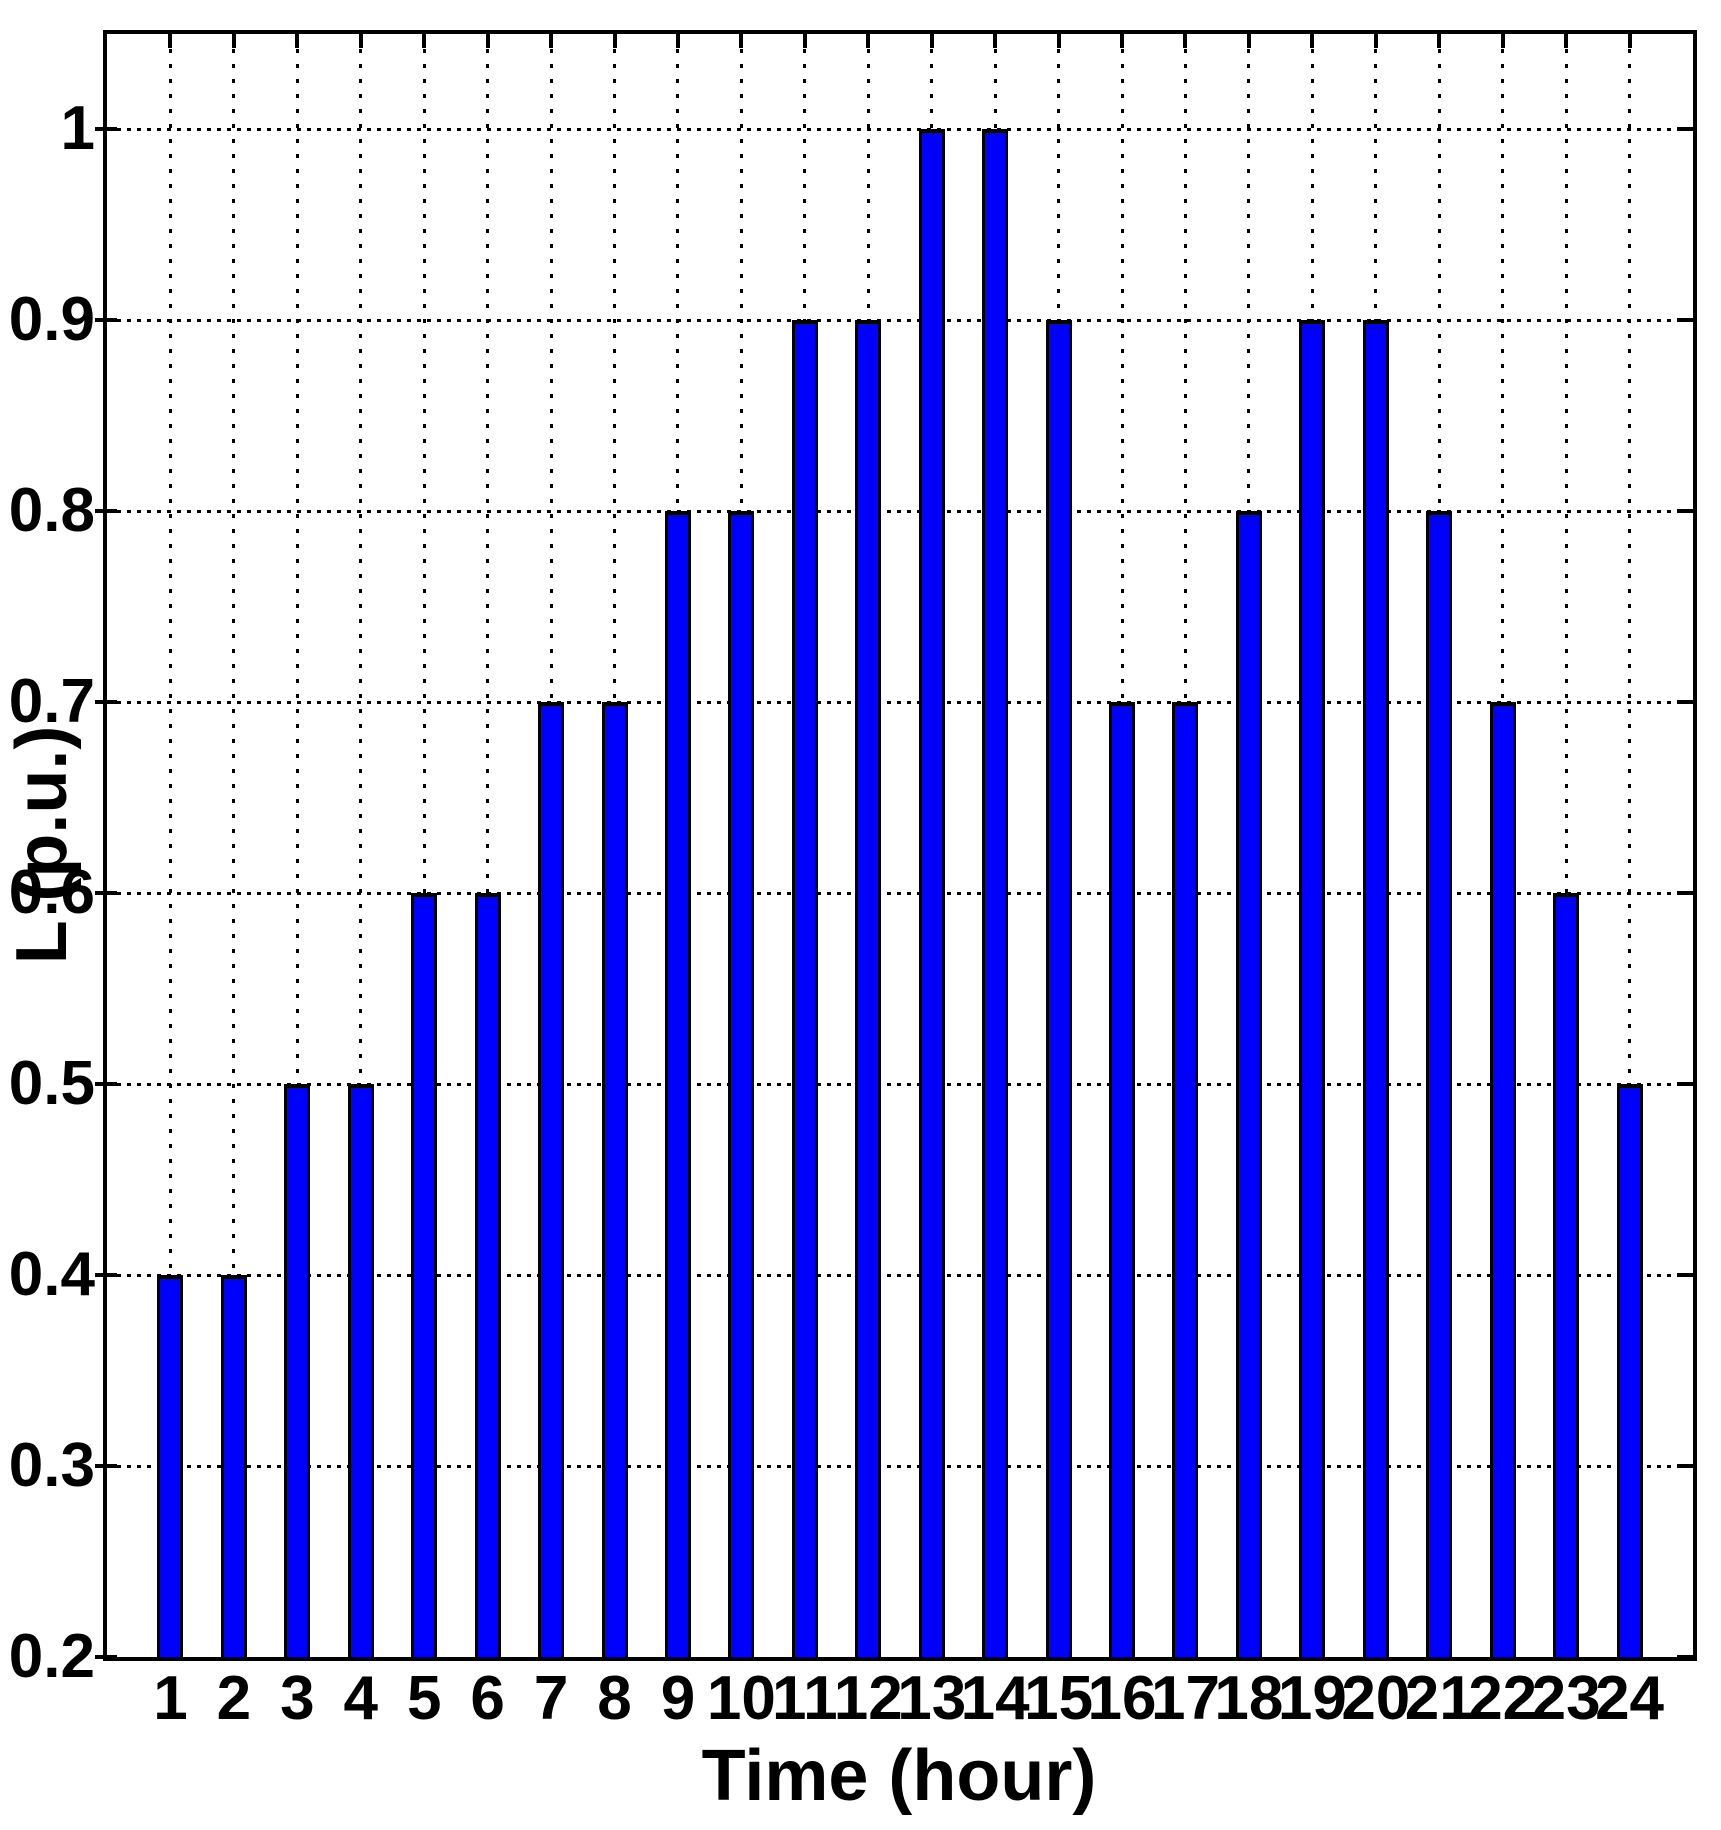 Image resolution: width=1721 pixels, height=1830 pixels. Describe the element at coordinates (1630, 1698) in the screenshot. I see `x-tick-label: 24` at that location.